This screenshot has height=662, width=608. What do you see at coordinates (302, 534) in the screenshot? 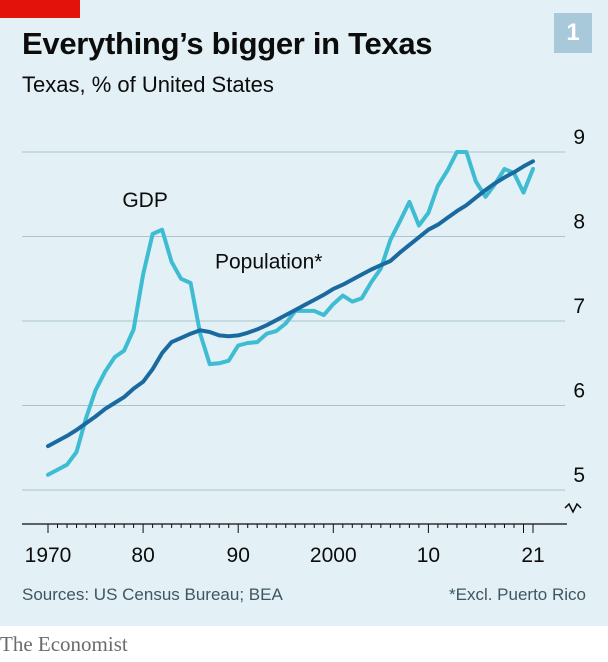
I see `x-axis: 1970 80 90 2000 10 21` at bounding box center [302, 534].